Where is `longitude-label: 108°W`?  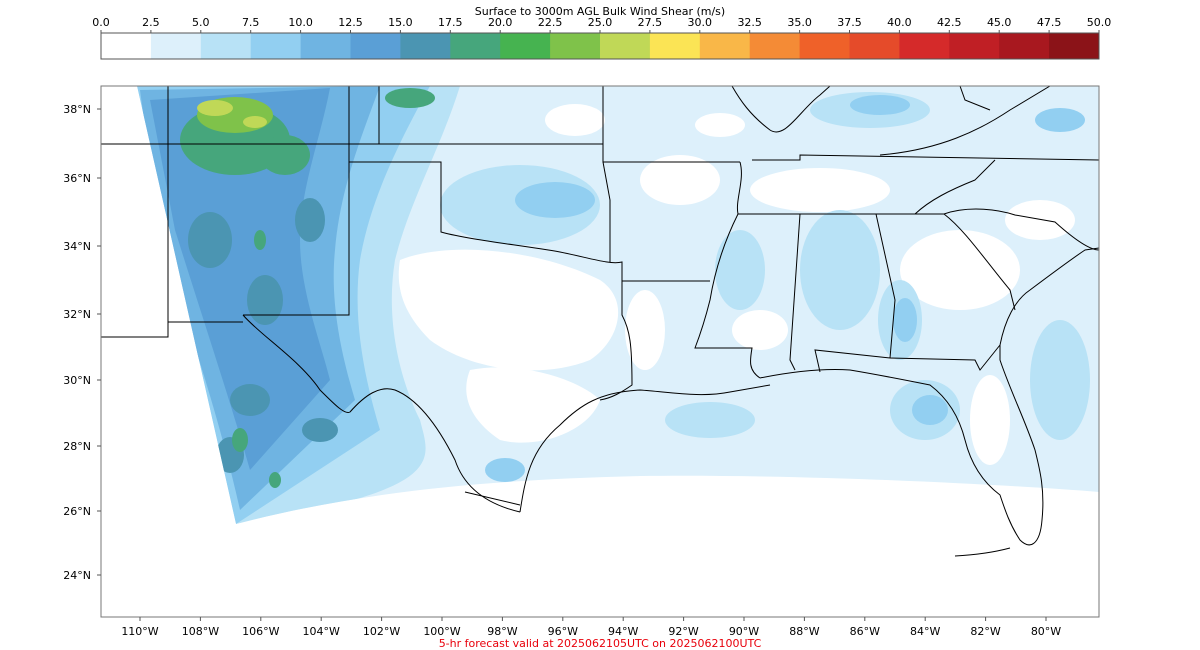
longitude-label: 108°W is located at coordinates (200, 631).